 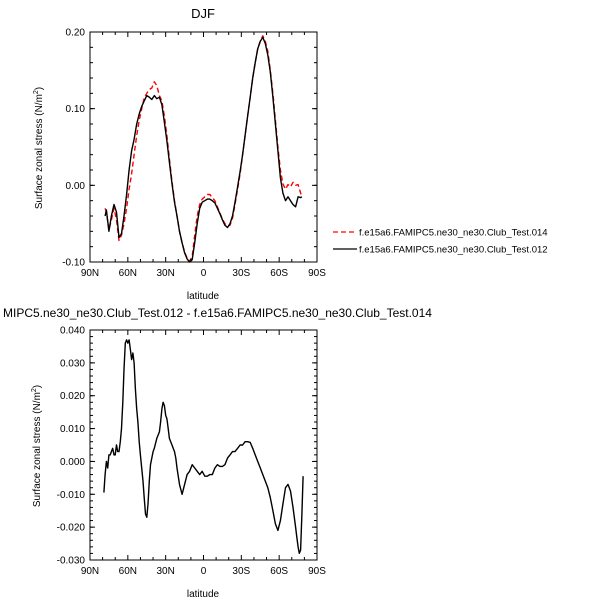 What do you see at coordinates (76, 33) in the screenshot?
I see `y-tick-label: 0.20` at bounding box center [76, 33].